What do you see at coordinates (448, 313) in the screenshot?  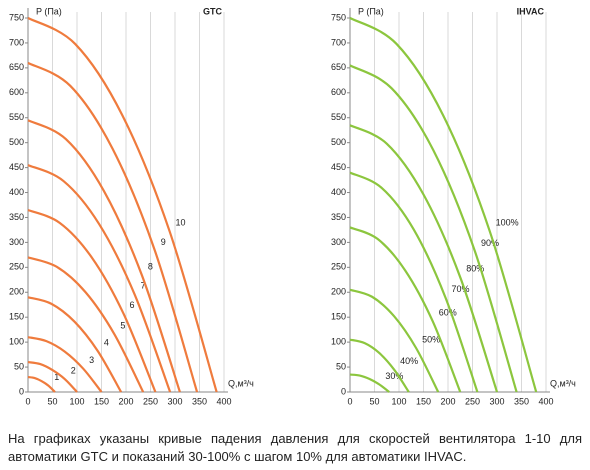 I see `curve-label: 60%` at bounding box center [448, 313].